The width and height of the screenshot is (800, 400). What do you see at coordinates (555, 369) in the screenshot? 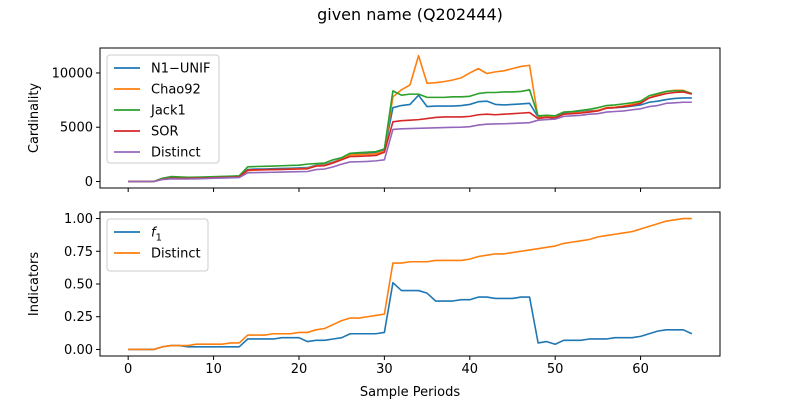
I see `x-tick-label: 50` at bounding box center [555, 369].